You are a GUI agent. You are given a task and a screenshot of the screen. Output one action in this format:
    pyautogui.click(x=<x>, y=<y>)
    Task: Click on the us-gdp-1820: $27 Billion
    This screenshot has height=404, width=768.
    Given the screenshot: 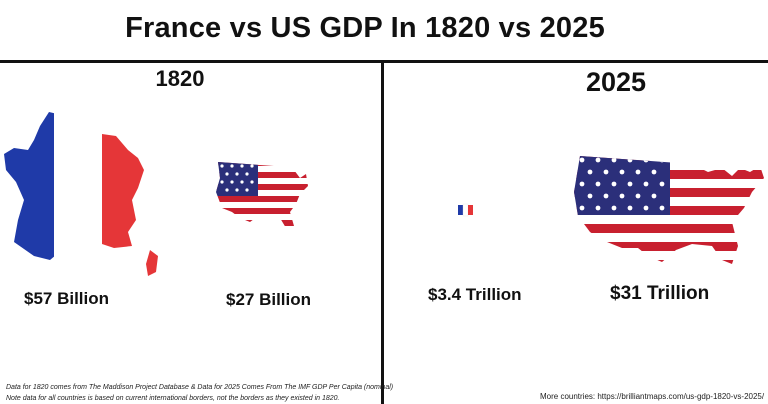 What is the action you would take?
    pyautogui.click(x=269, y=299)
    